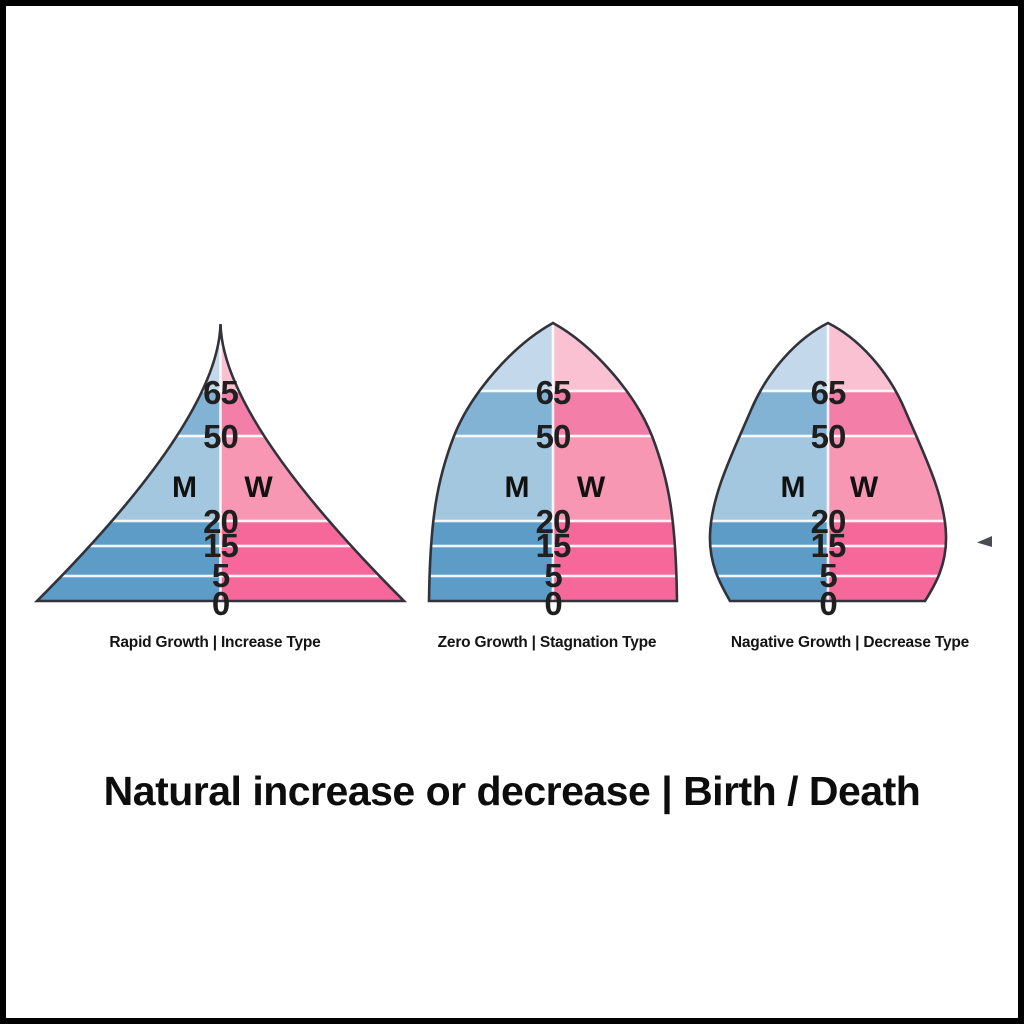 Image resolution: width=1024 pixels, height=1024 pixels. I want to click on pyramid-negative-growth: M W 65 50 20 15 5 0, so click(828, 471).